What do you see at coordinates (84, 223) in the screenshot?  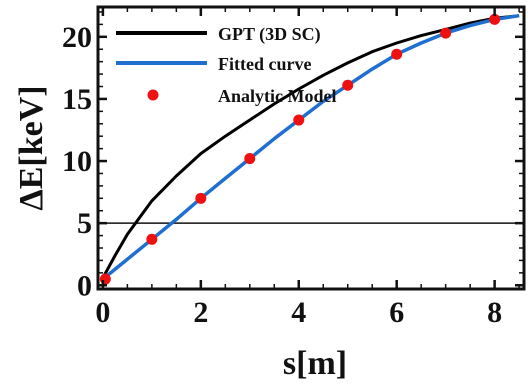 I see `y-tick-label: 5` at bounding box center [84, 223].